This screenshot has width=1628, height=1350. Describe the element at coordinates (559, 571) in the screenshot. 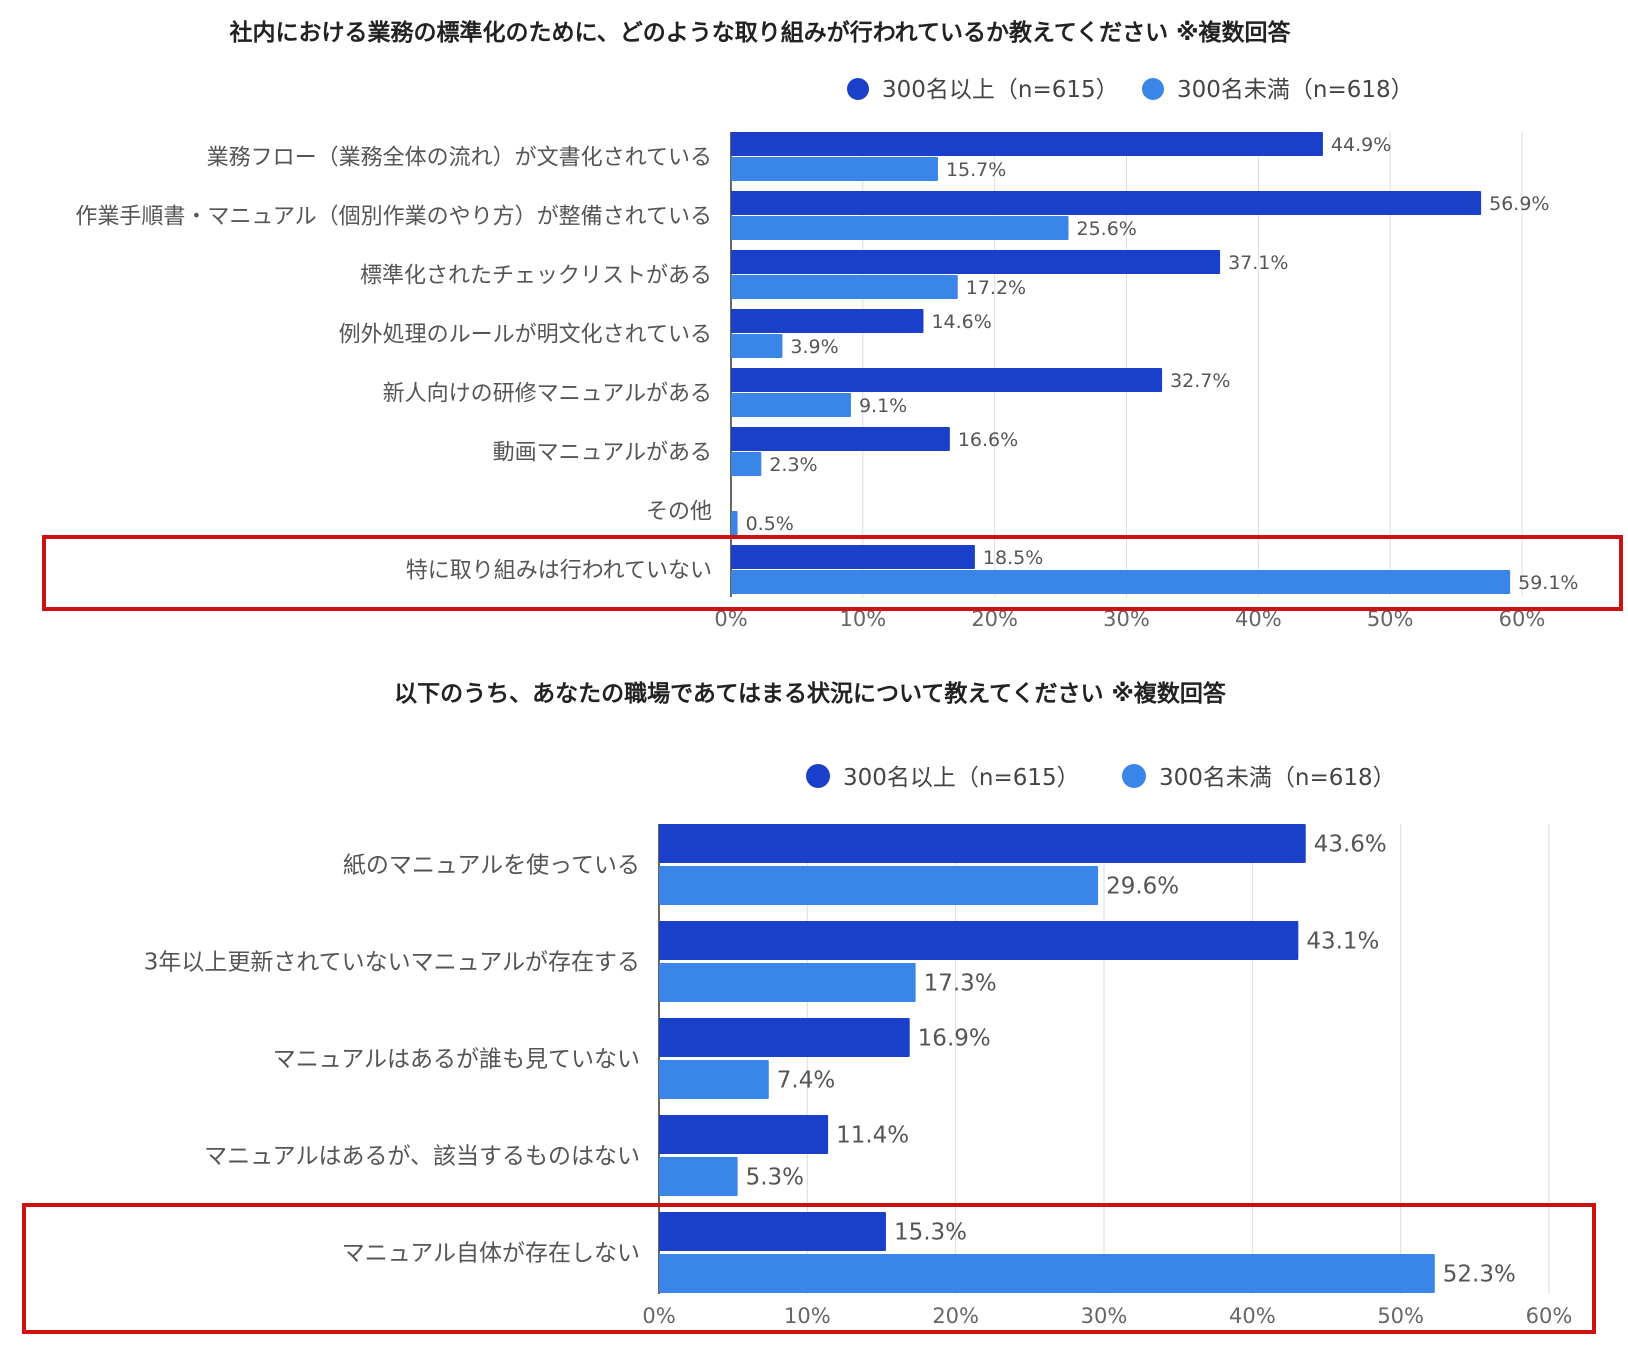

I see `category-label: 特に取り組みは行われていない` at that location.